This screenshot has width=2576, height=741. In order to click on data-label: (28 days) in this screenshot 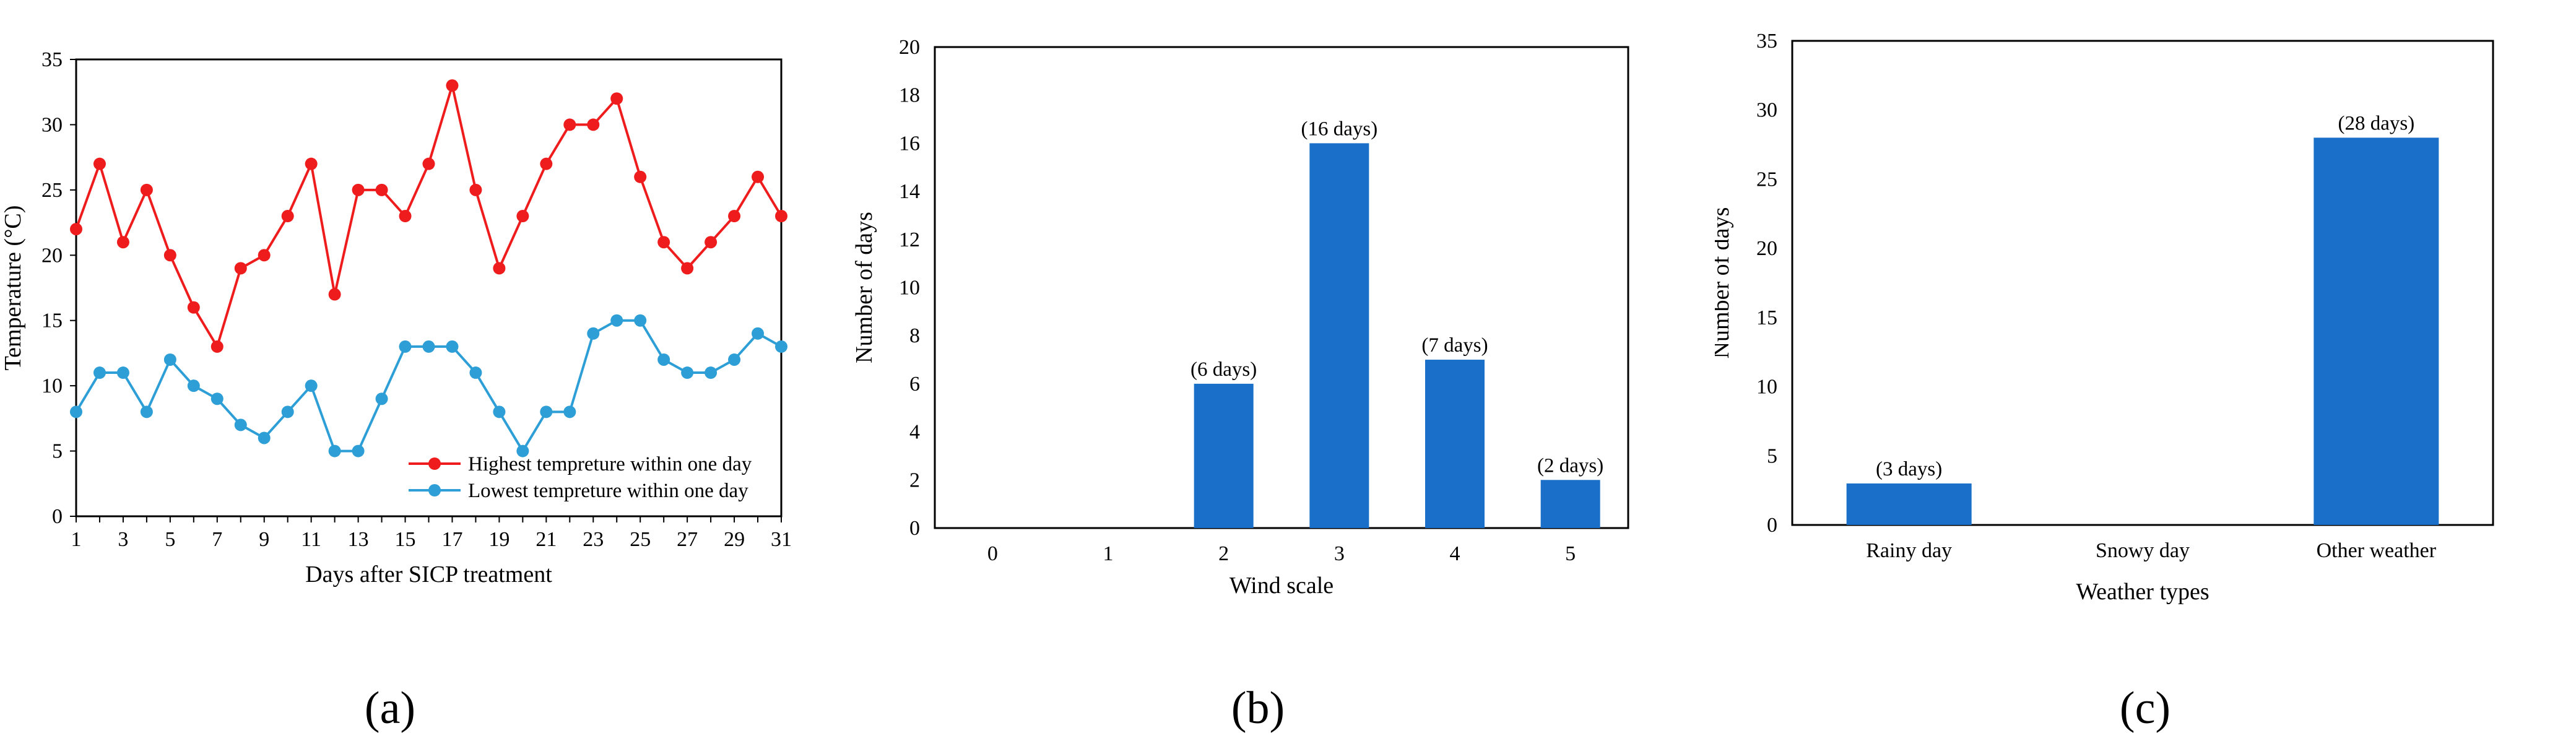, I will do `click(2376, 123)`.